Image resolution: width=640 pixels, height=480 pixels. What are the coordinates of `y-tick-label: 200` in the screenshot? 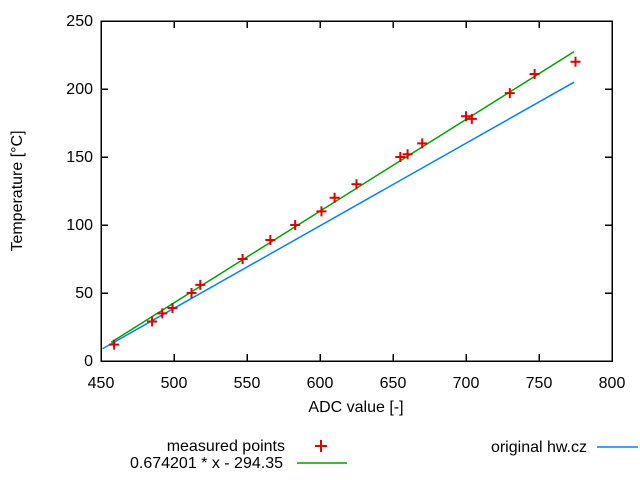 It's located at (79, 89).